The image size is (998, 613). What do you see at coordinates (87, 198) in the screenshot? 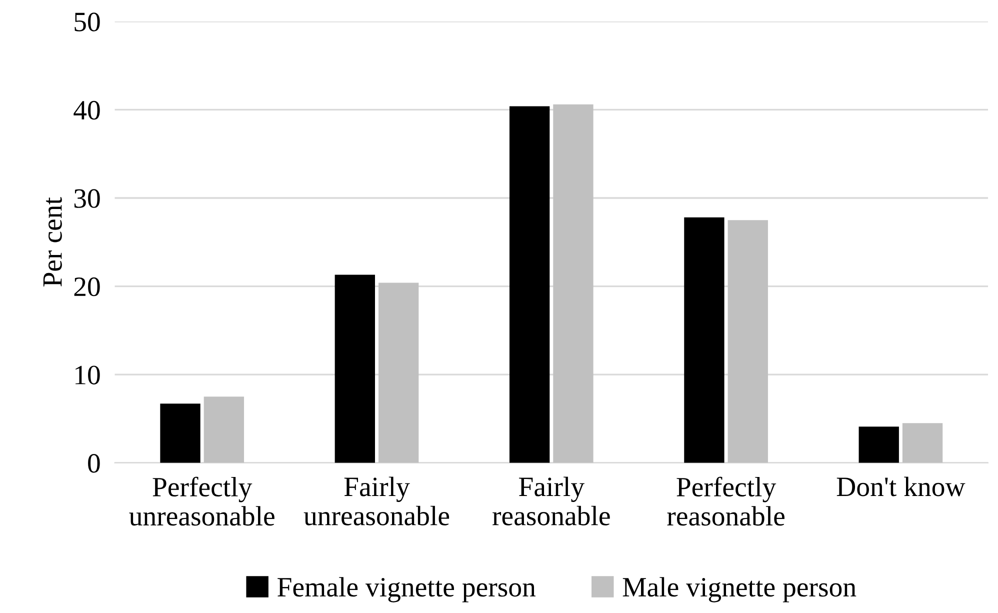
I see `y-tick-label: 30` at bounding box center [87, 198].